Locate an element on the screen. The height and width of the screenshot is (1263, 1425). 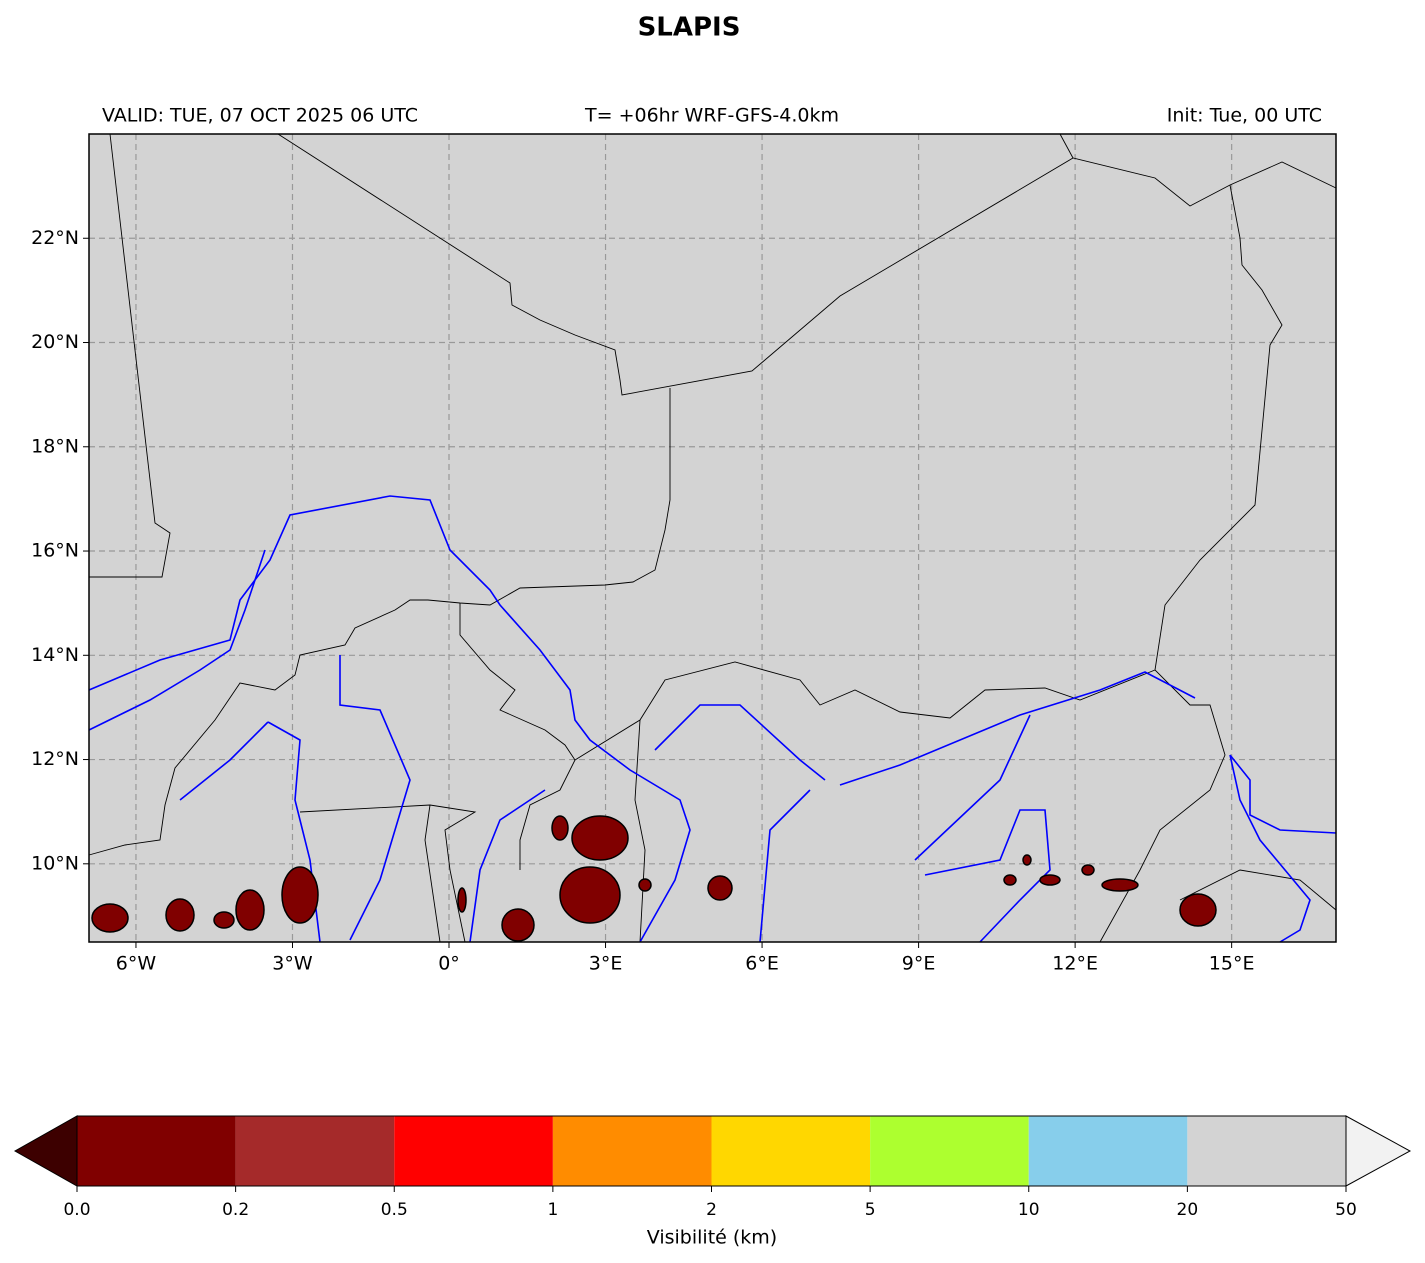
y-tick-label: 12°N is located at coordinates (55, 759).